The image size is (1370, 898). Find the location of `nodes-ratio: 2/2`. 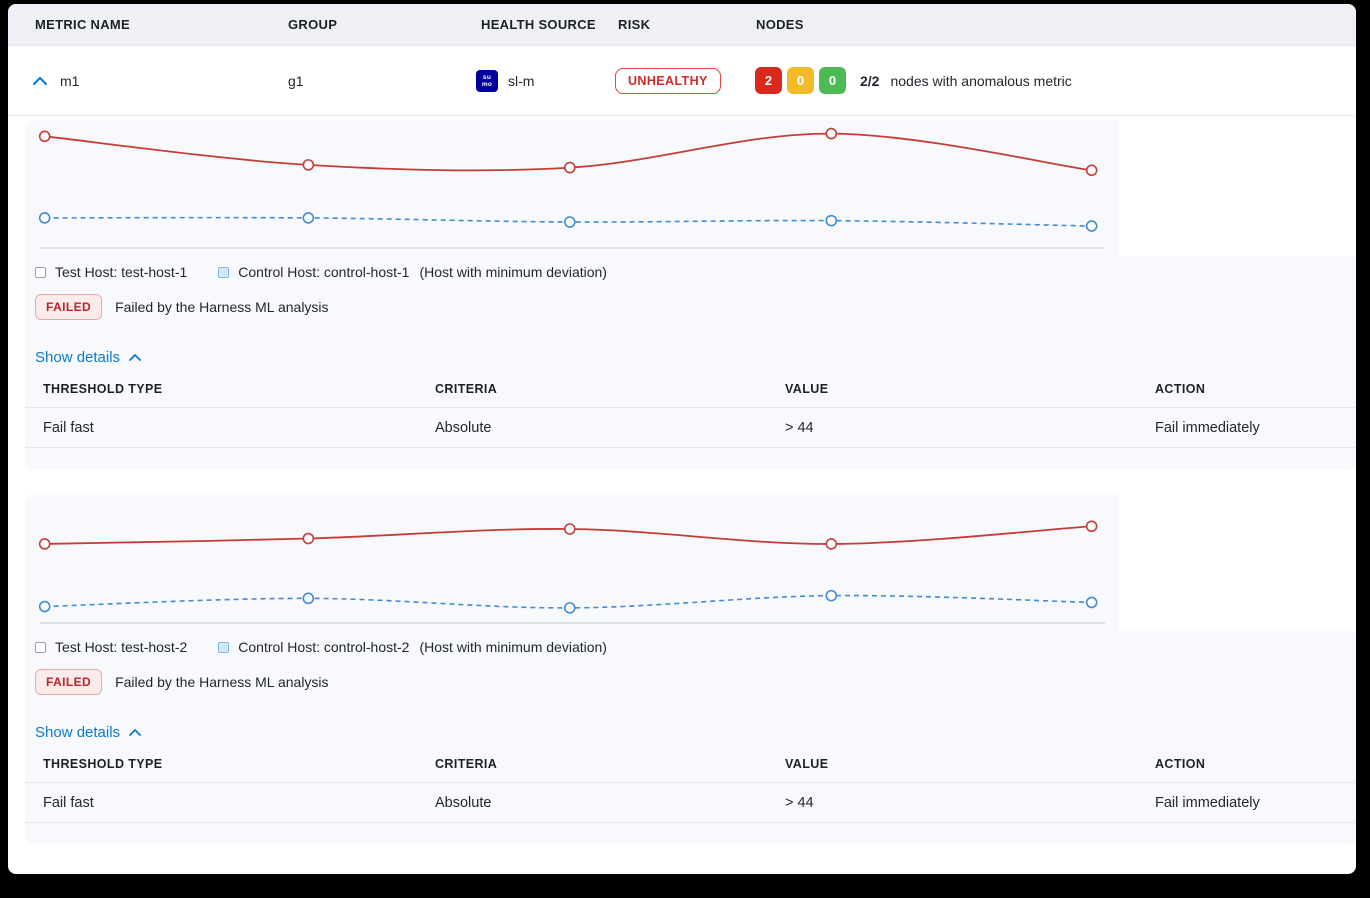

nodes-ratio: 2/2 is located at coordinates (870, 80).